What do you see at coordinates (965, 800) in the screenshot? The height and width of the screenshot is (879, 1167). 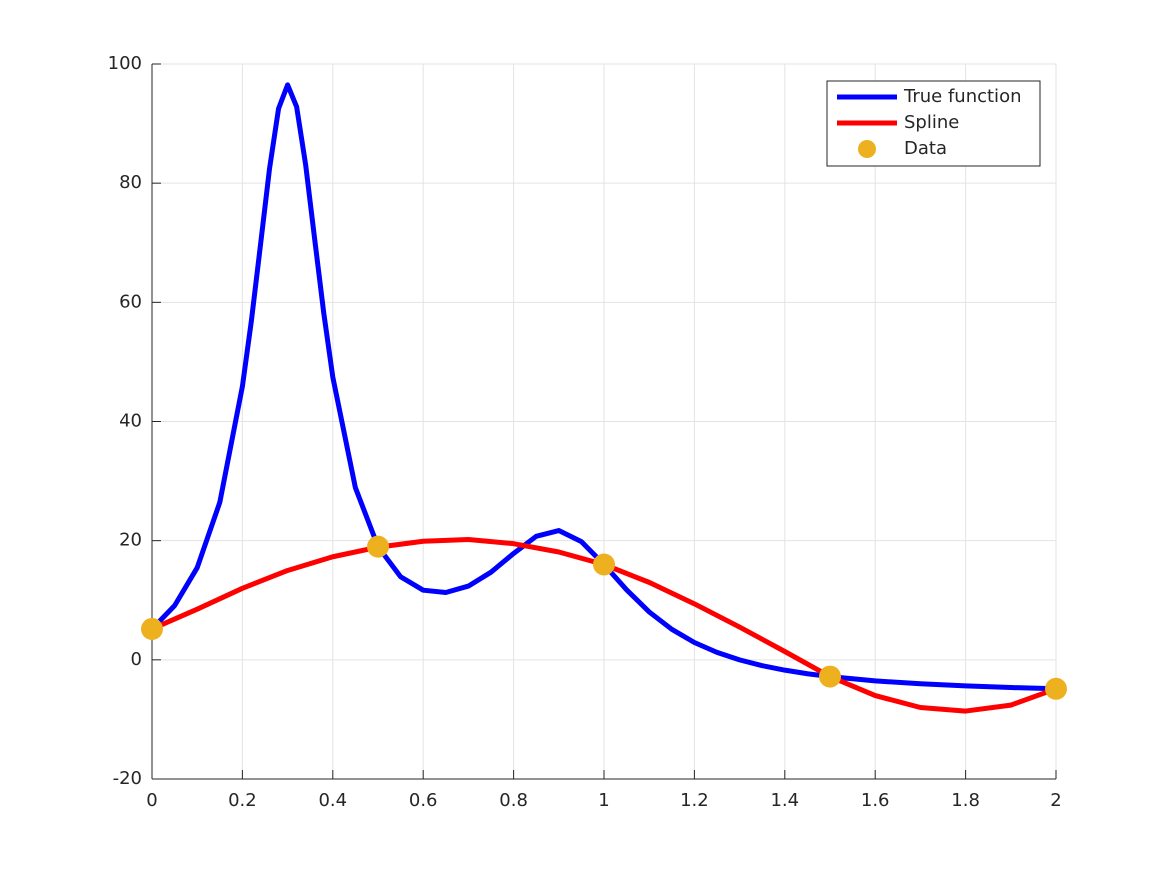 I see `x-tick-label: 1.8` at bounding box center [965, 800].